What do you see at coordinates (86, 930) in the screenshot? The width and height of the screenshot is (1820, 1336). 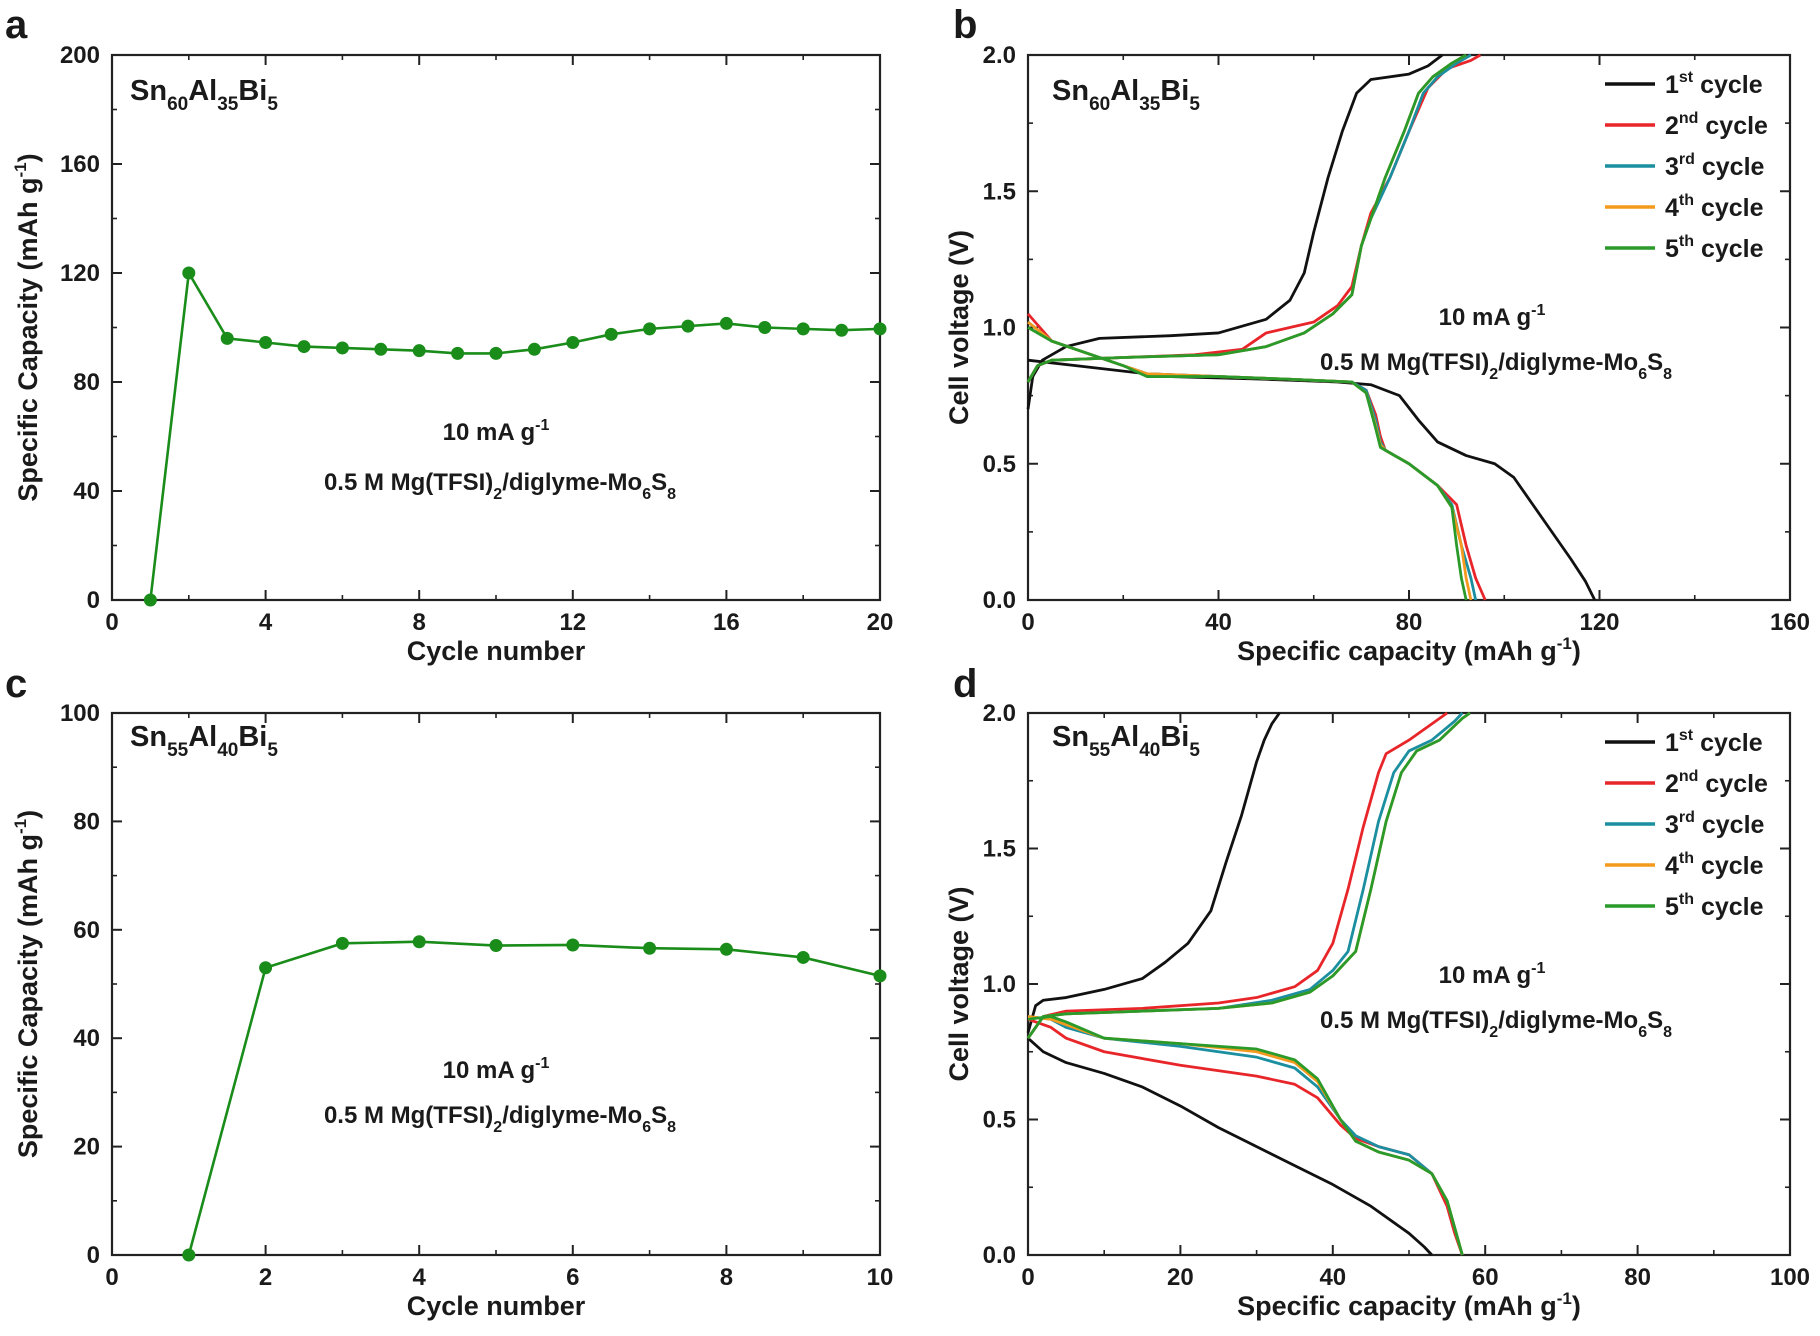 I see `y-tick-label: 60` at bounding box center [86, 930].